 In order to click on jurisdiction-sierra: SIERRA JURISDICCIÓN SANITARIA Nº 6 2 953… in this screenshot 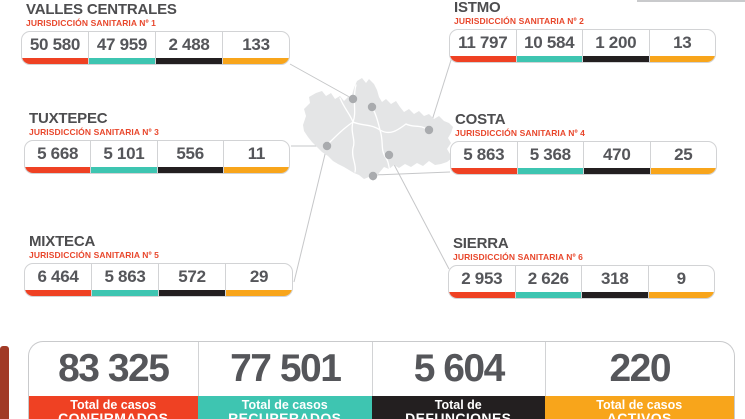, I will do `click(581, 267)`.